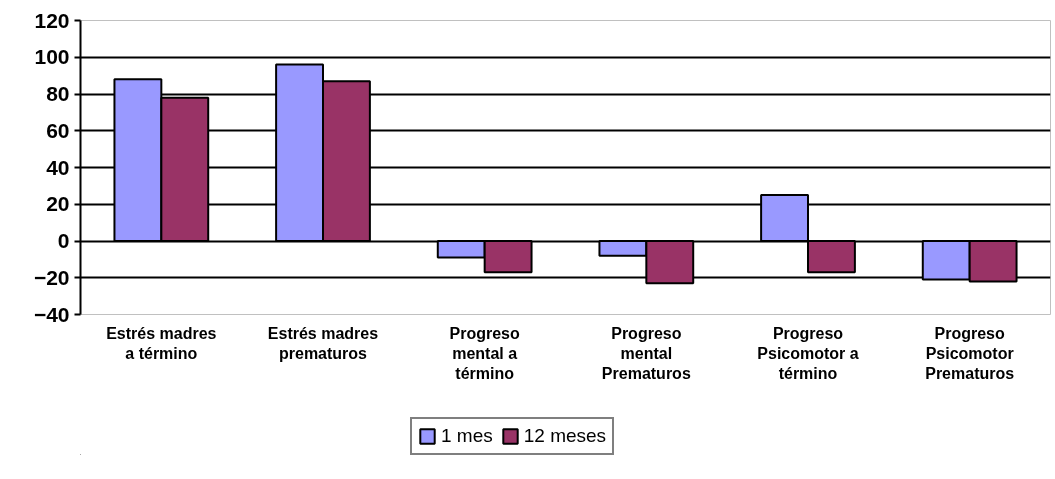 Image resolution: width=1055 pixels, height=479 pixels. What do you see at coordinates (52, 57) in the screenshot?
I see `y-tick-label: 100` at bounding box center [52, 57].